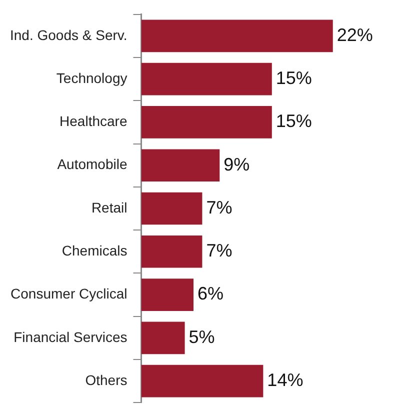 The width and height of the screenshot is (414, 417). I want to click on y-tick-label: Ind. Goods & Serv., so click(69, 34).